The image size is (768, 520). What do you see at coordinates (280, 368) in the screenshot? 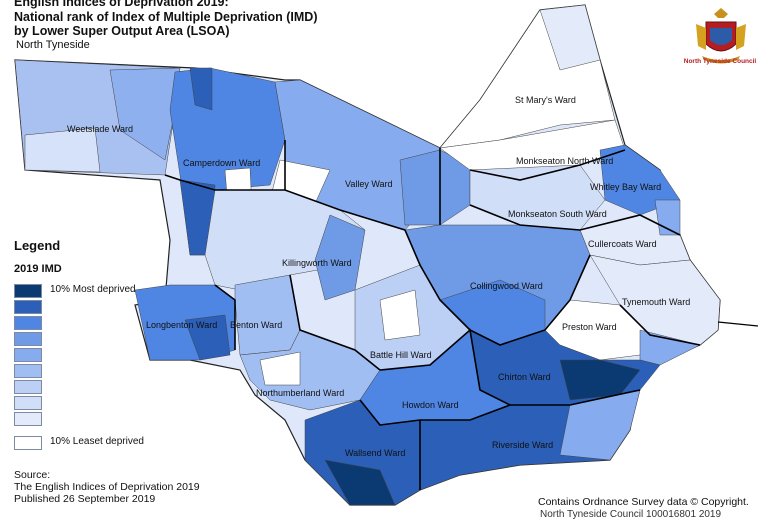
I see `ward-area-northumberland-white` at bounding box center [280, 368].